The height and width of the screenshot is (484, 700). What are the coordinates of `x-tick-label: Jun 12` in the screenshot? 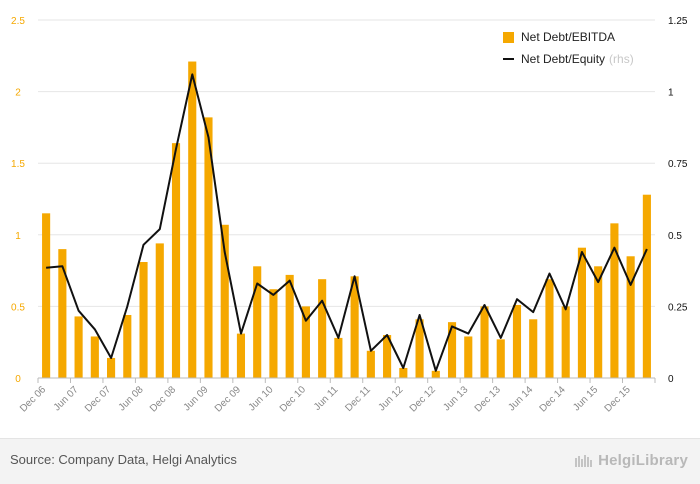 It's located at (390, 398).